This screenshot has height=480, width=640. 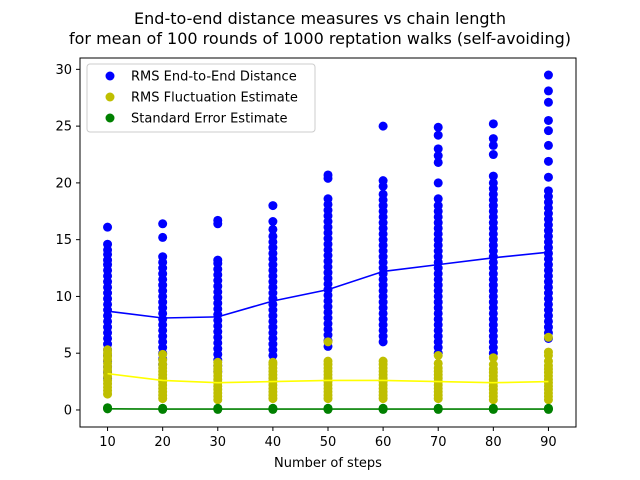 What do you see at coordinates (328, 463) in the screenshot?
I see `x-axis-label: Number of steps` at bounding box center [328, 463].